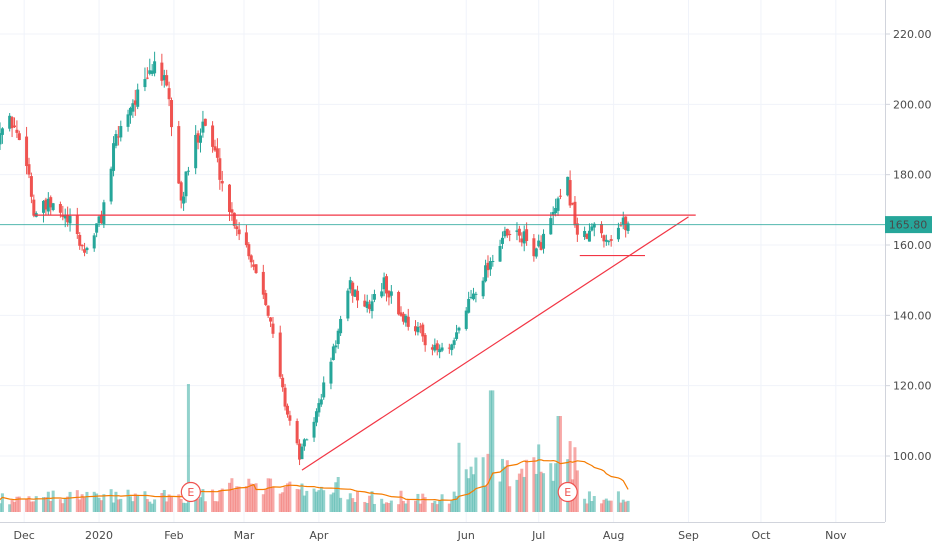 Image resolution: width=932 pixels, height=550 pixels. I want to click on time-axis, so click(466, 536).